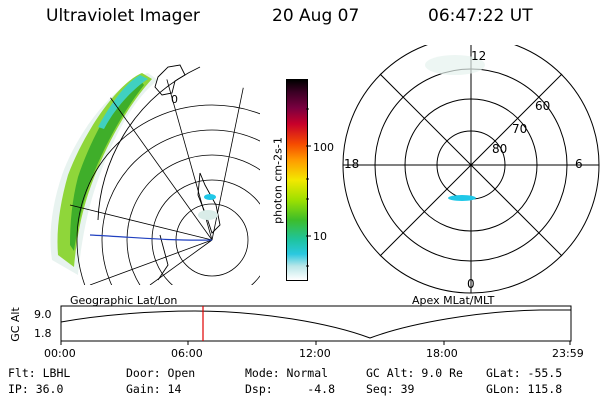 The image size is (600, 400). I want to click on lat-label-70: 70, so click(519, 129).